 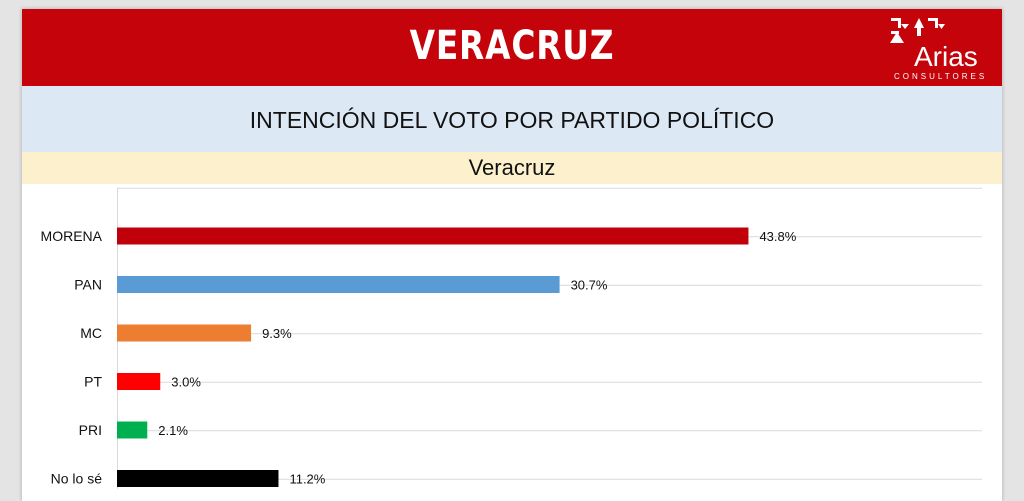 I want to click on region-band: Veracruz, so click(x=512, y=168).